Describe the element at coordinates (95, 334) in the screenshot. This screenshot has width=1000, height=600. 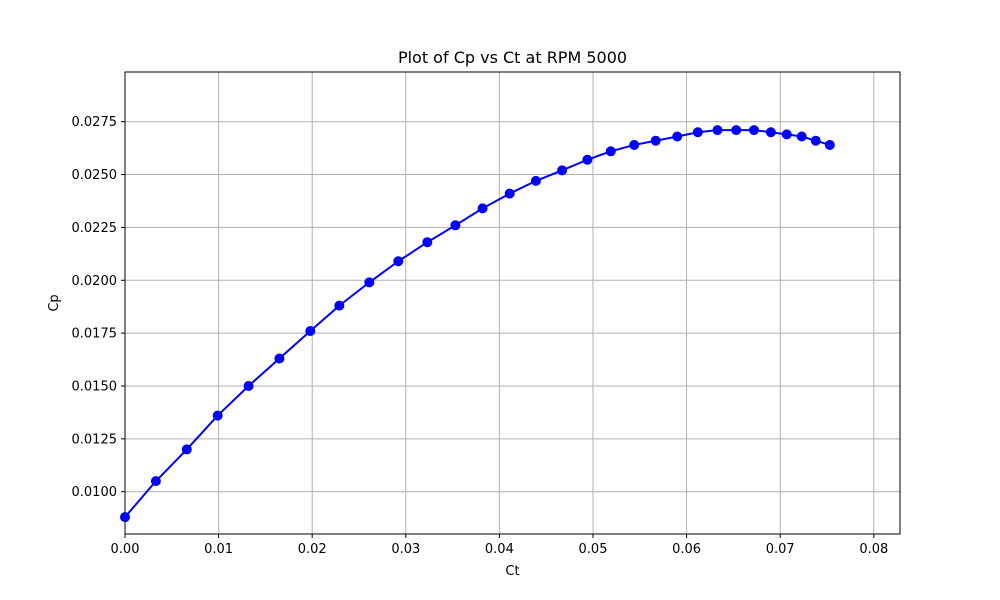
I see `y-tick-label: 0.0175` at that location.